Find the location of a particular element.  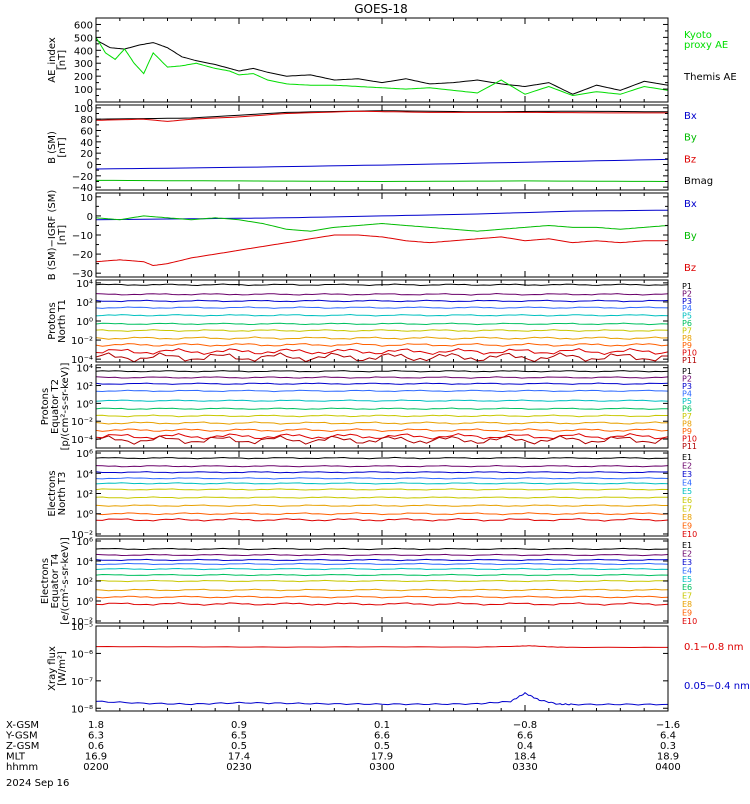

series-line-e_north-e1 is located at coordinates (382, 458).